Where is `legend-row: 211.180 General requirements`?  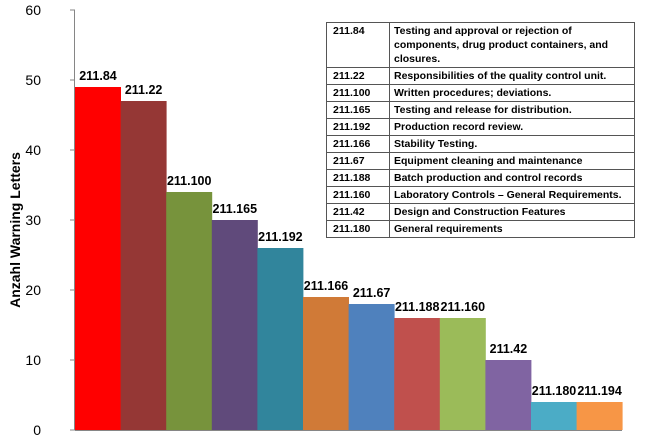
legend-row: 211.180 General requirements is located at coordinates (480, 229).